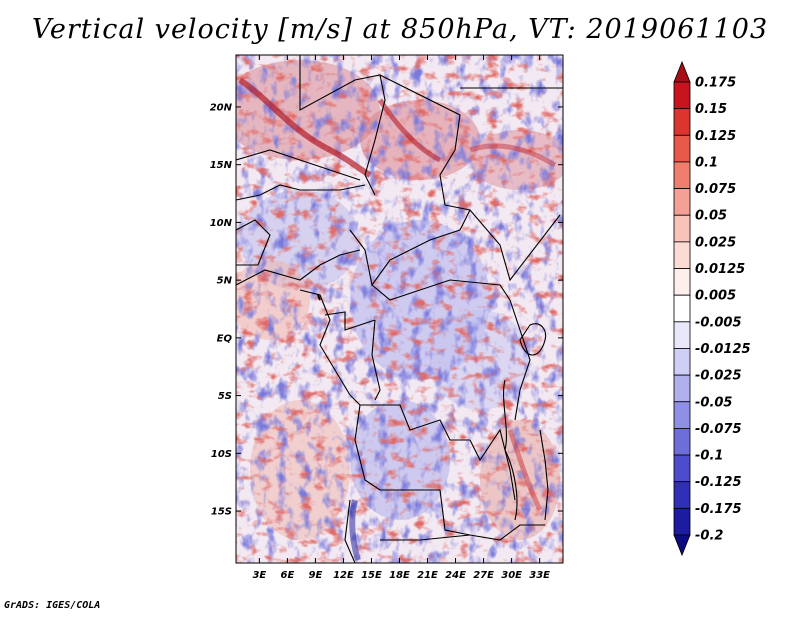  Describe the element at coordinates (225, 338) in the screenshot. I see `lat-label: EQ` at that location.